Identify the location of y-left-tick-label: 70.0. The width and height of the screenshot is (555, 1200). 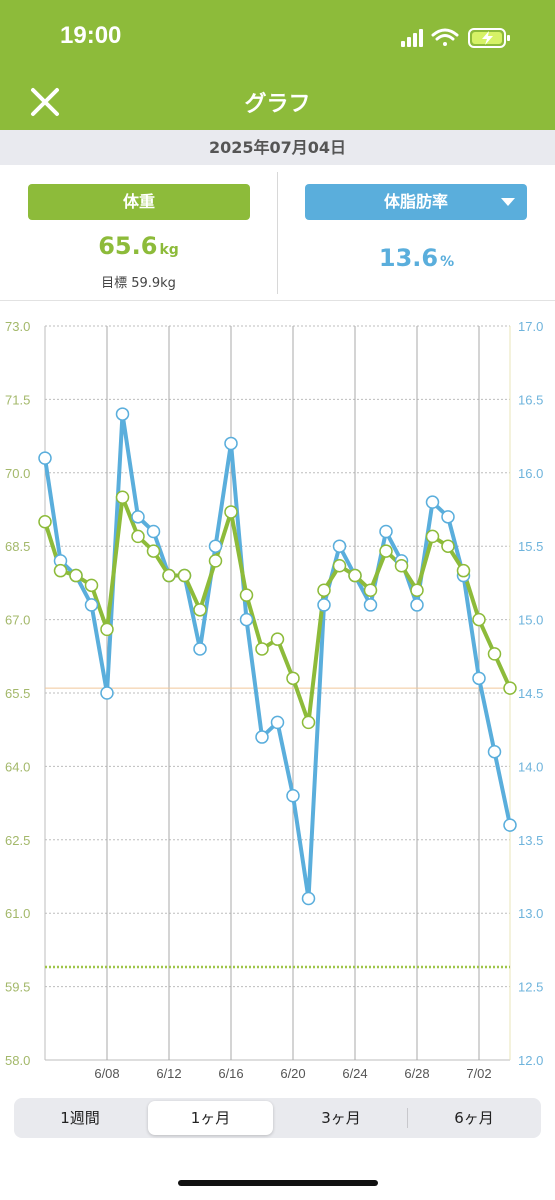
(17, 473).